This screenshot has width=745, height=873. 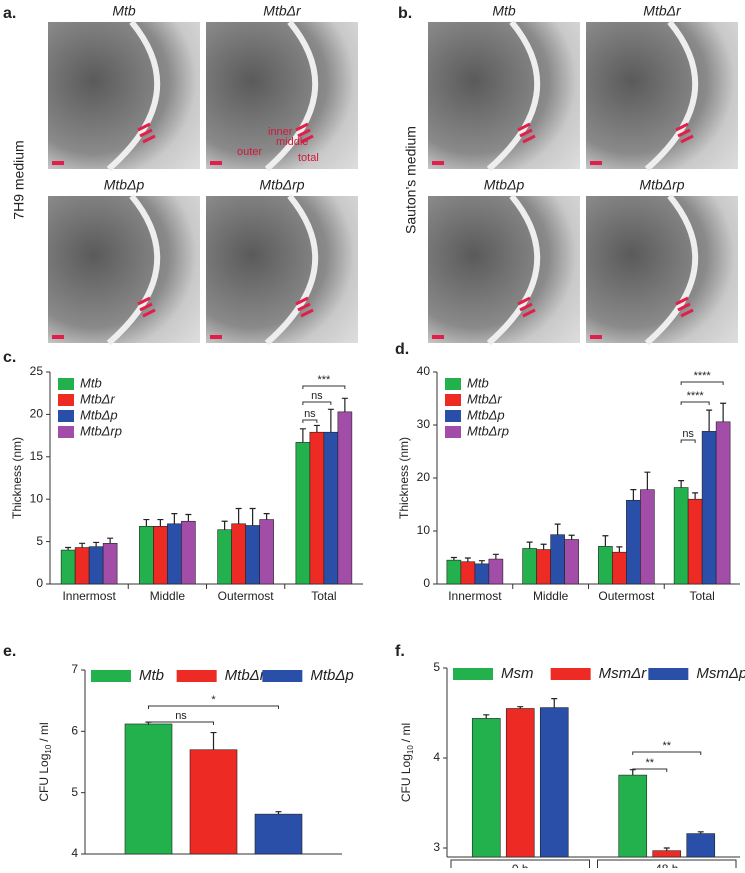 I want to click on y-tick-label: 6, so click(x=74, y=731).